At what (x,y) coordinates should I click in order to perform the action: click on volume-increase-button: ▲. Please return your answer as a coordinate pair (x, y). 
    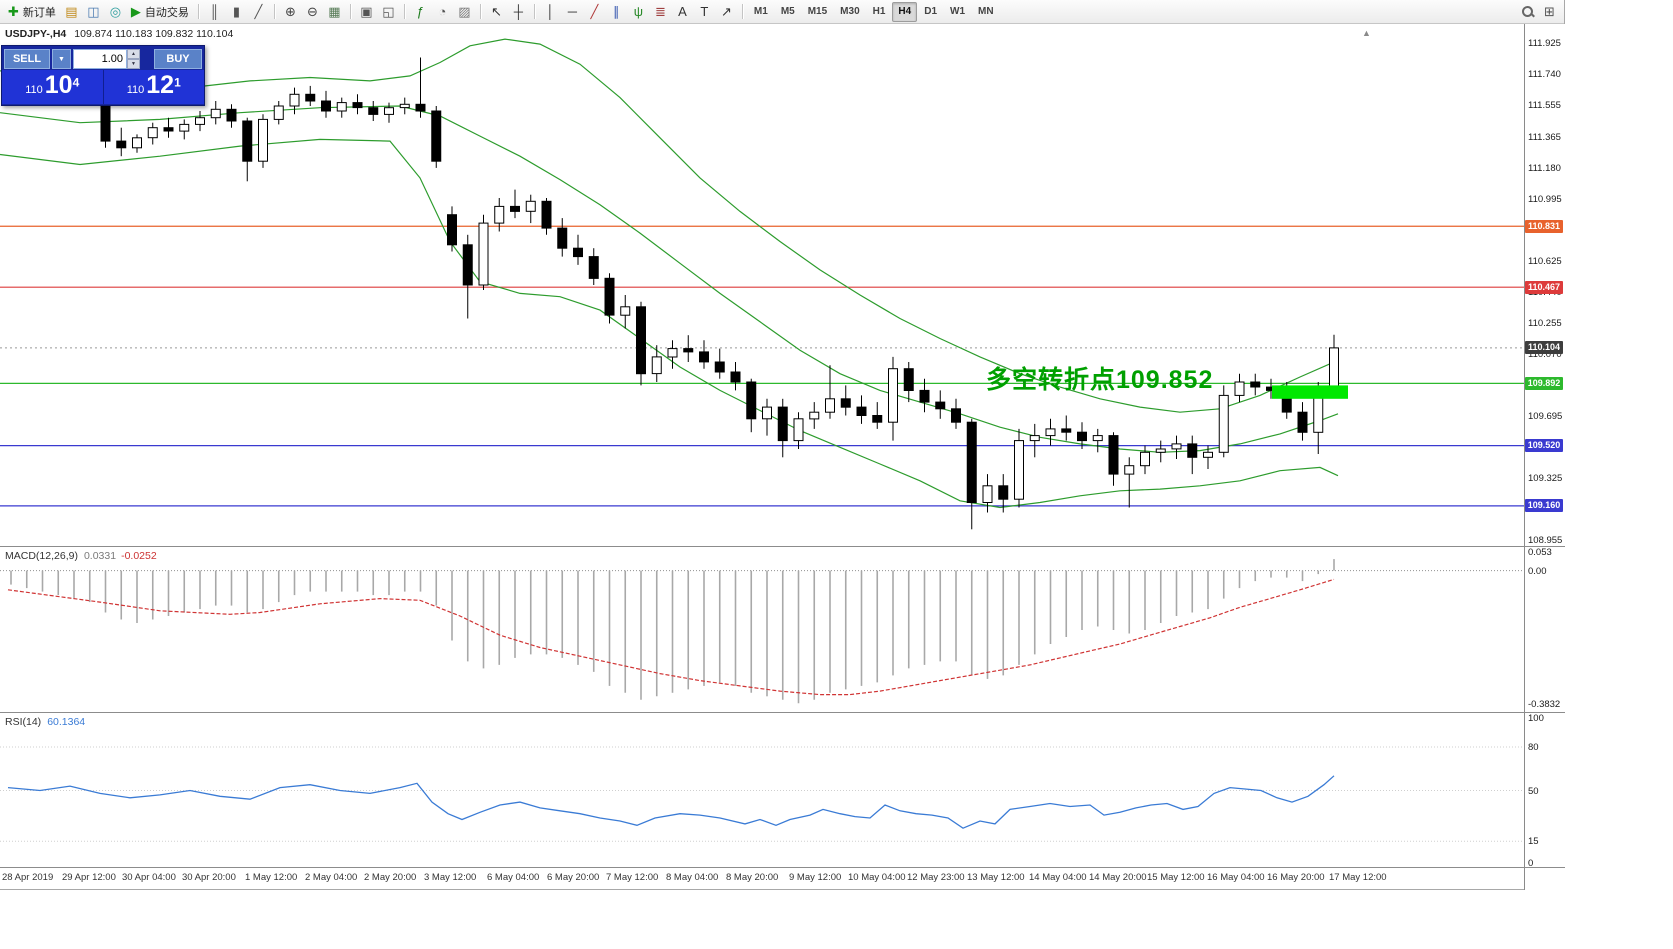
    Looking at the image, I should click on (133, 53).